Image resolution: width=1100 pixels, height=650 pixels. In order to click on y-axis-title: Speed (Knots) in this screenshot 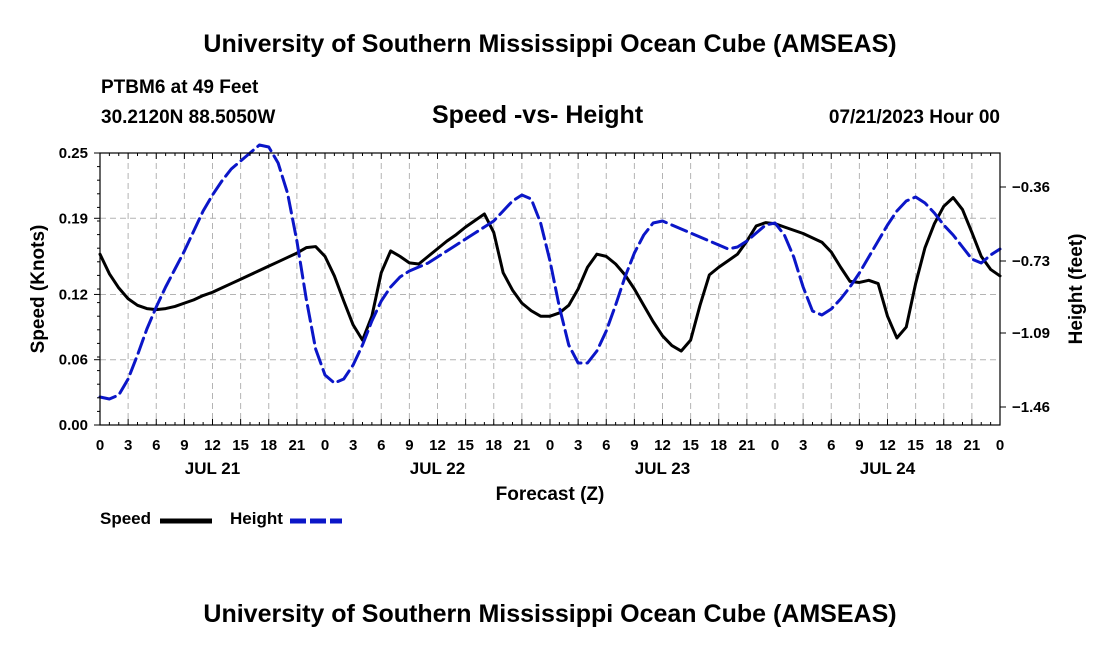, I will do `click(38, 289)`.